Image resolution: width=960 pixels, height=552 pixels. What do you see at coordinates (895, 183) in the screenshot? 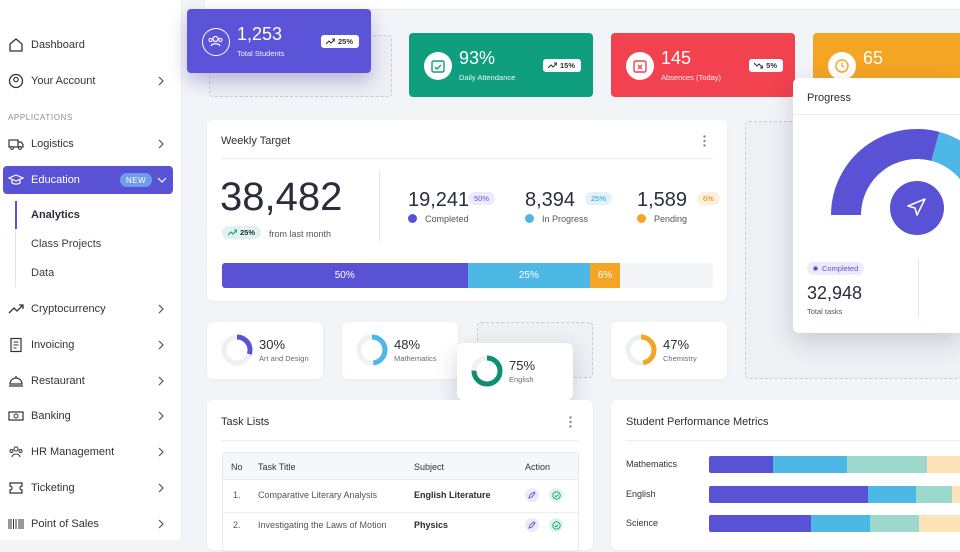
I see `progress-gauge` at bounding box center [895, 183].